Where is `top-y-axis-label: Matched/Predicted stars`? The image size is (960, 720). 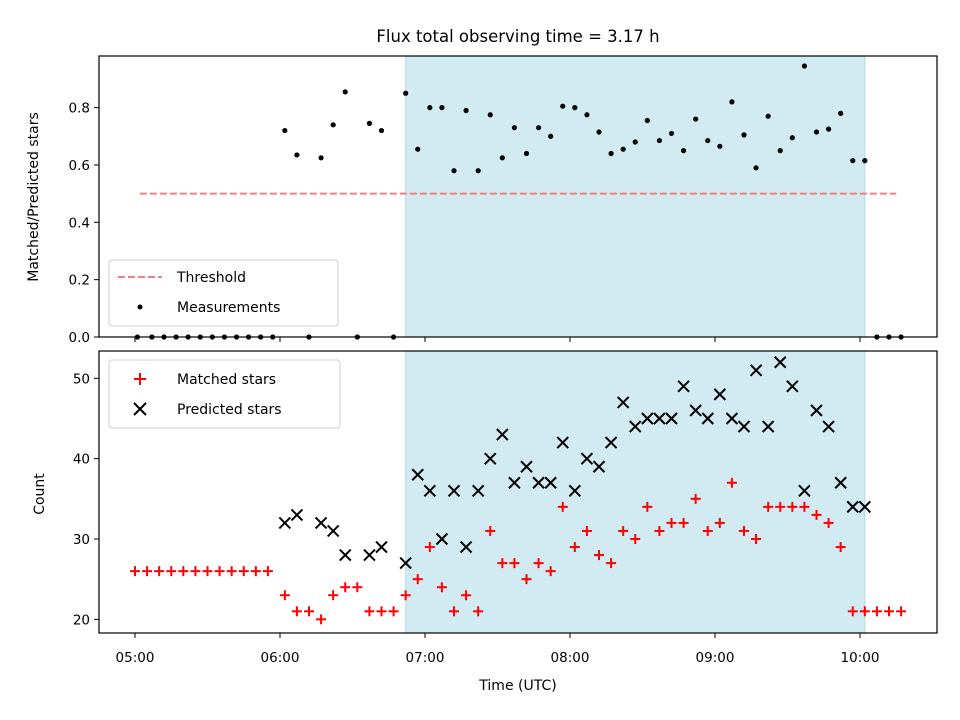 top-y-axis-label: Matched/Predicted stars is located at coordinates (34, 197).